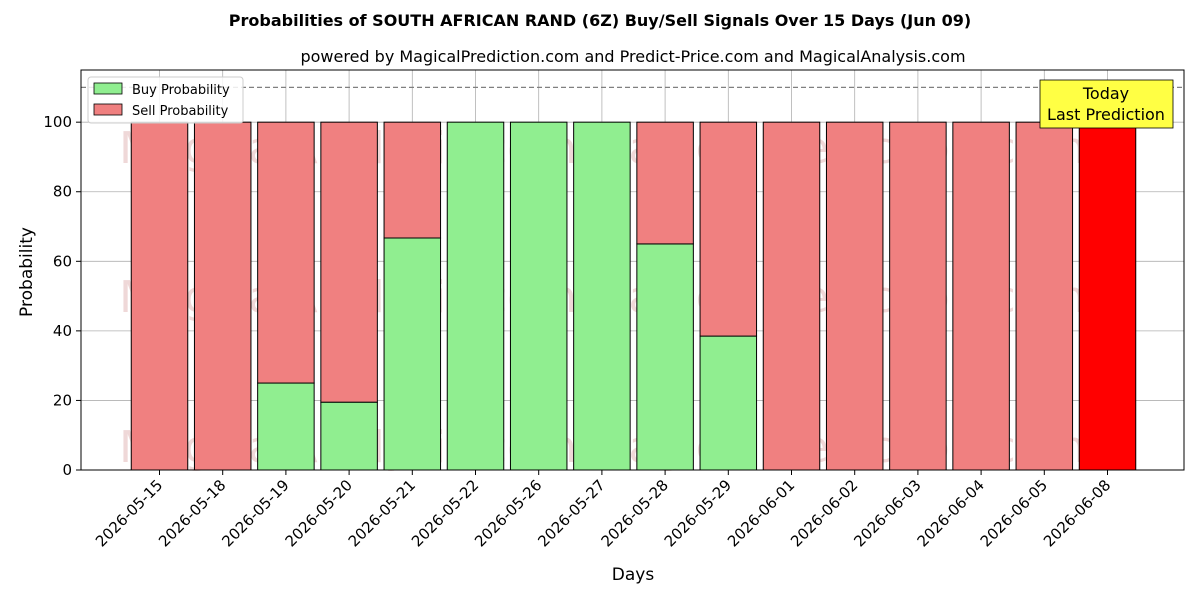 This screenshot has height=600, width=1200. What do you see at coordinates (698, 513) in the screenshot?
I see `x-tick-label: 2026-05-29` at bounding box center [698, 513].